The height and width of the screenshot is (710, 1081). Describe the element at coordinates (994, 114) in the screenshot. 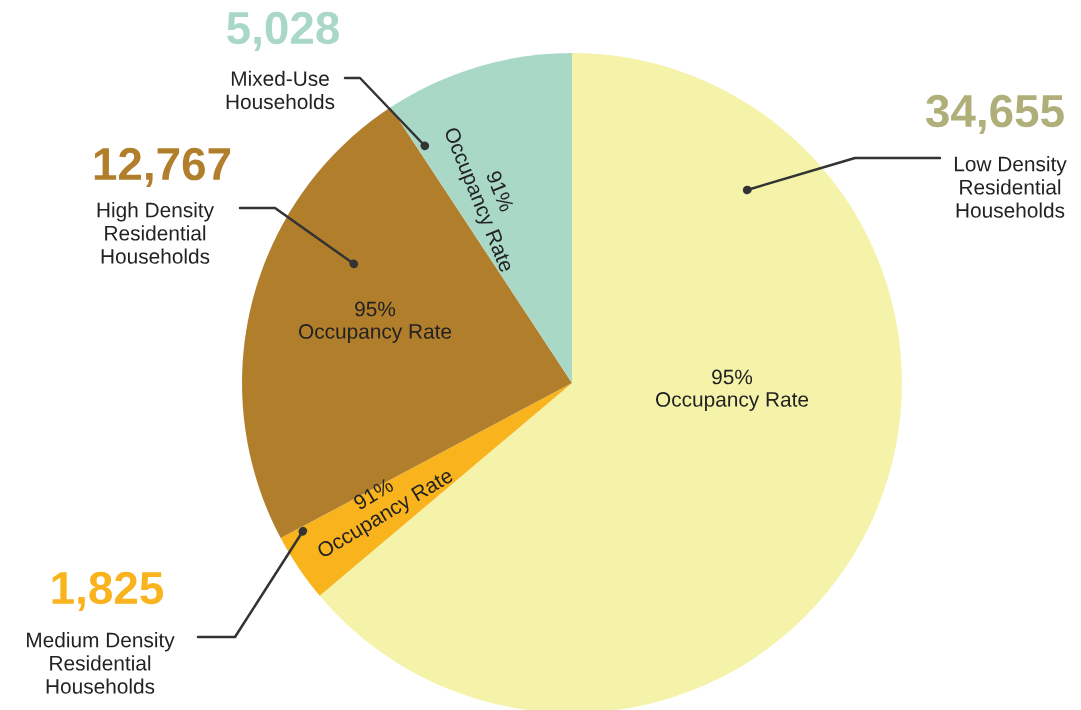

I see `data-label: 34,655` at that location.